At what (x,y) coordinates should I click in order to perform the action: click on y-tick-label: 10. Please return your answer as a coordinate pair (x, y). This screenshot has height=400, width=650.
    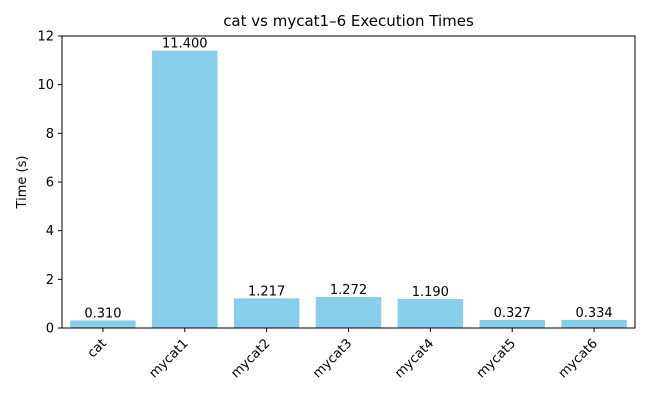
    Looking at the image, I should click on (45, 85).